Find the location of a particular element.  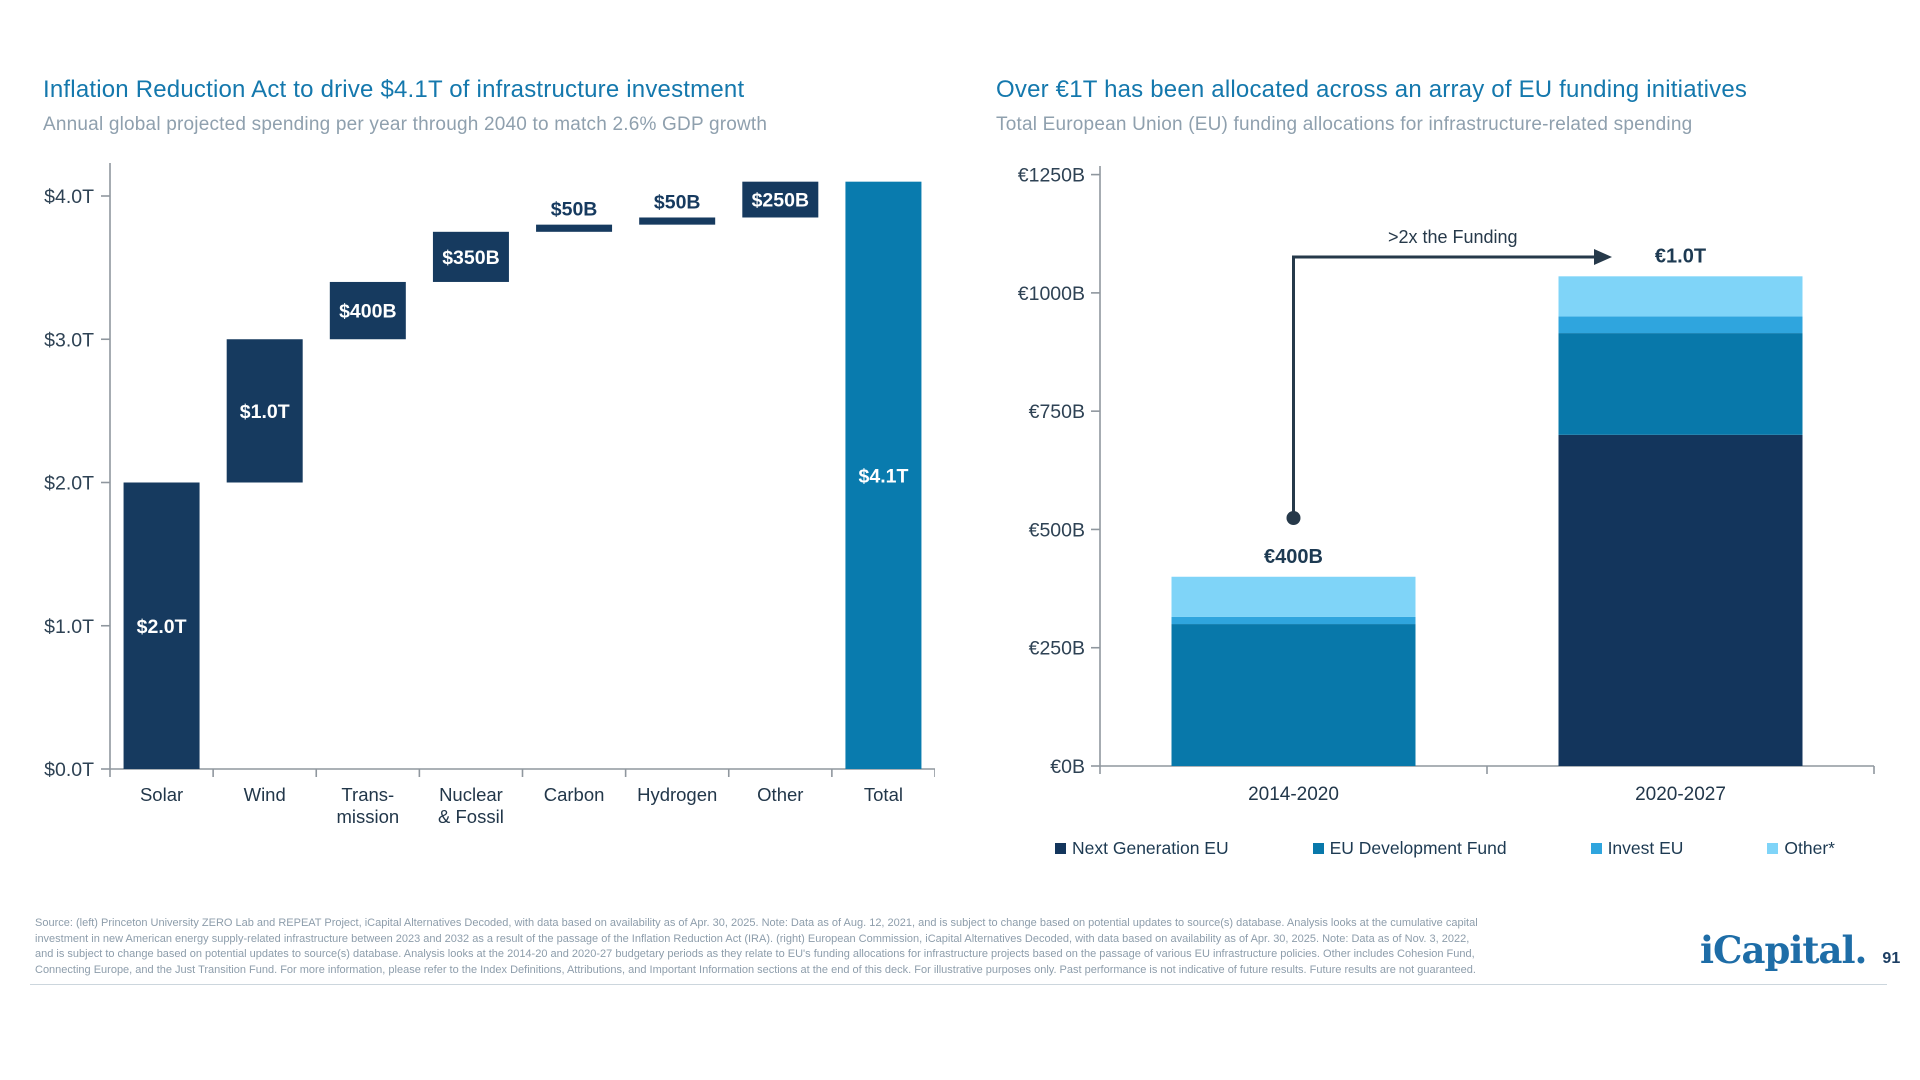

x-category-label: Solar is located at coordinates (161, 794).